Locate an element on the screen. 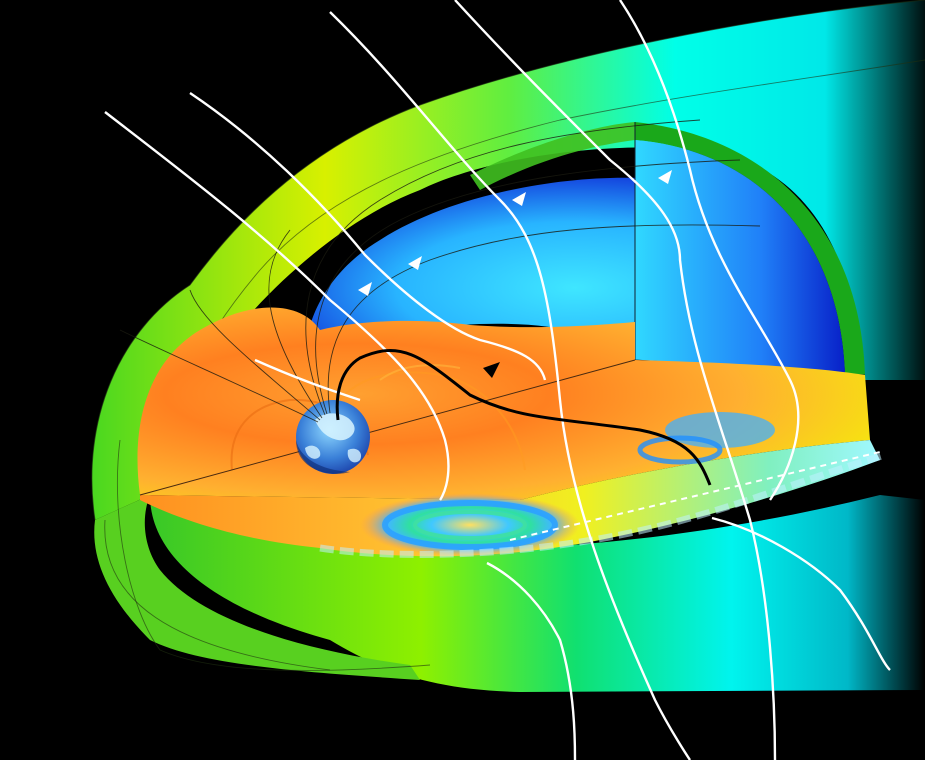 The image size is (925, 760). earth-globe is located at coordinates (333, 437).